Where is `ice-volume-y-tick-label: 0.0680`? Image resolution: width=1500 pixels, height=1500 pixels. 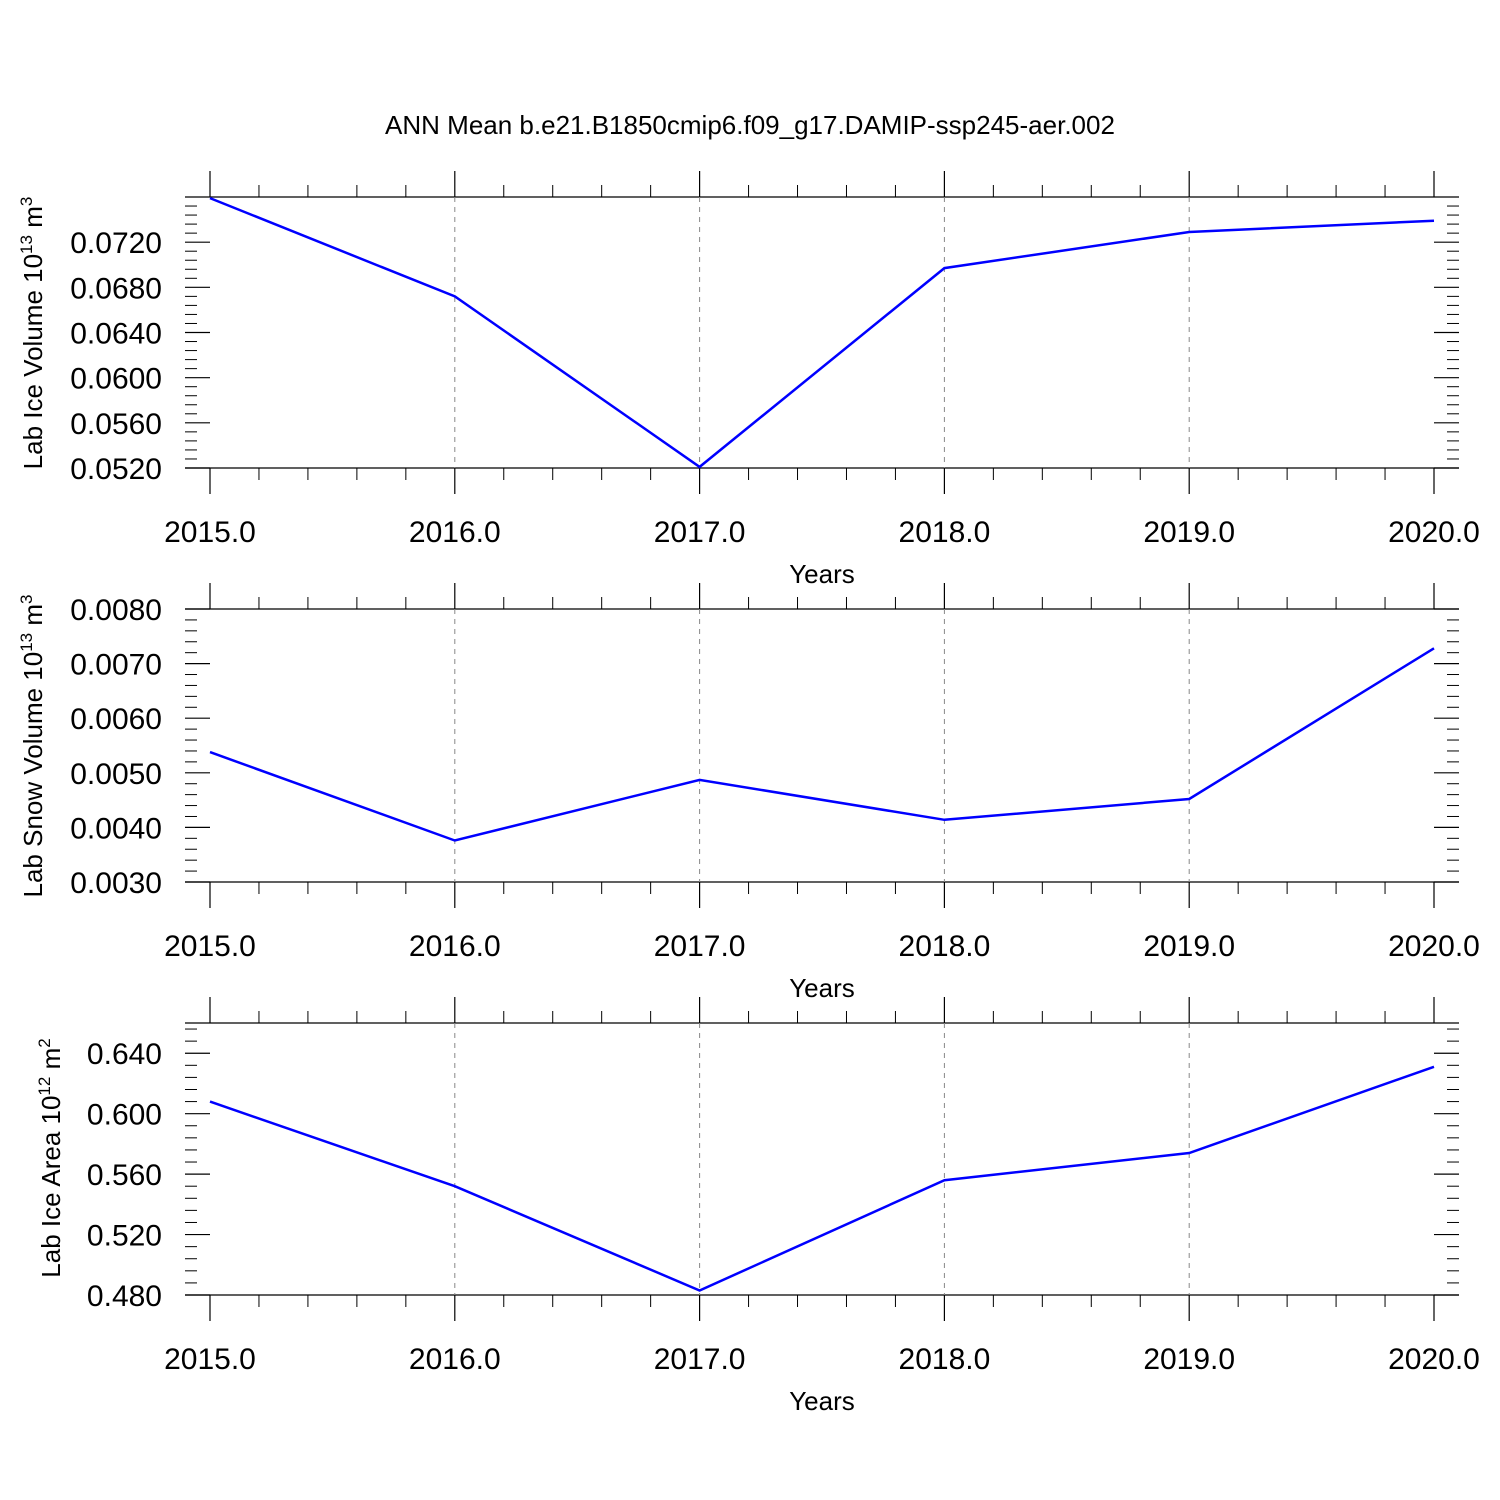 ice-volume-y-tick-label: 0.0680 is located at coordinates (116, 288).